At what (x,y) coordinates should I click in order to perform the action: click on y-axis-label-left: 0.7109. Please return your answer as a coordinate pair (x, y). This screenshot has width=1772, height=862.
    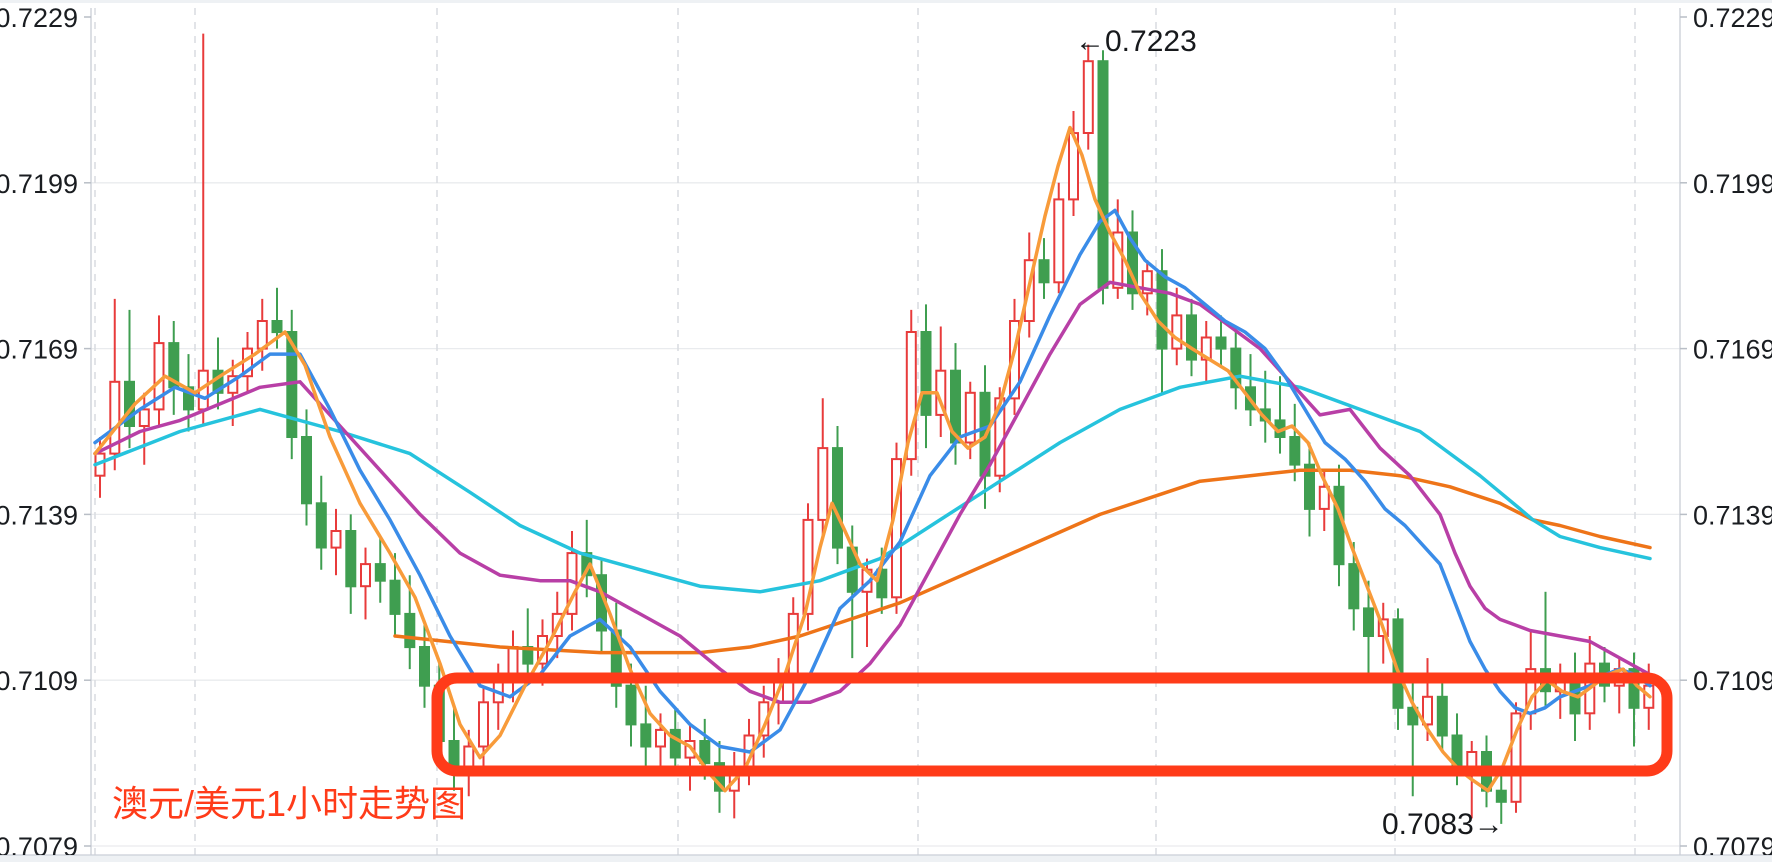
    Looking at the image, I should click on (39, 681).